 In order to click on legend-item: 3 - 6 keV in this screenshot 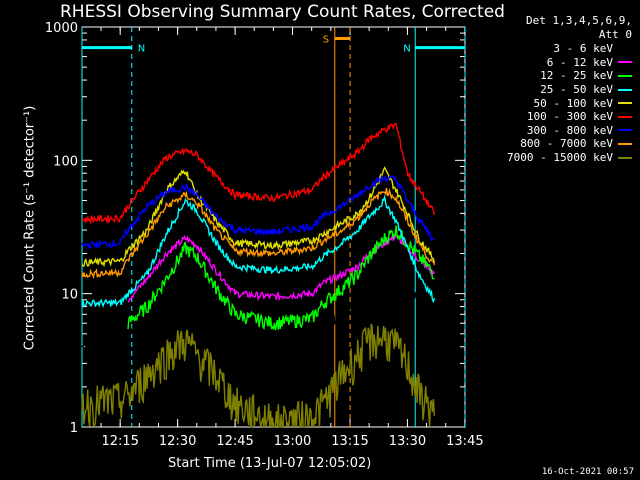, I will do `click(569, 49)`.